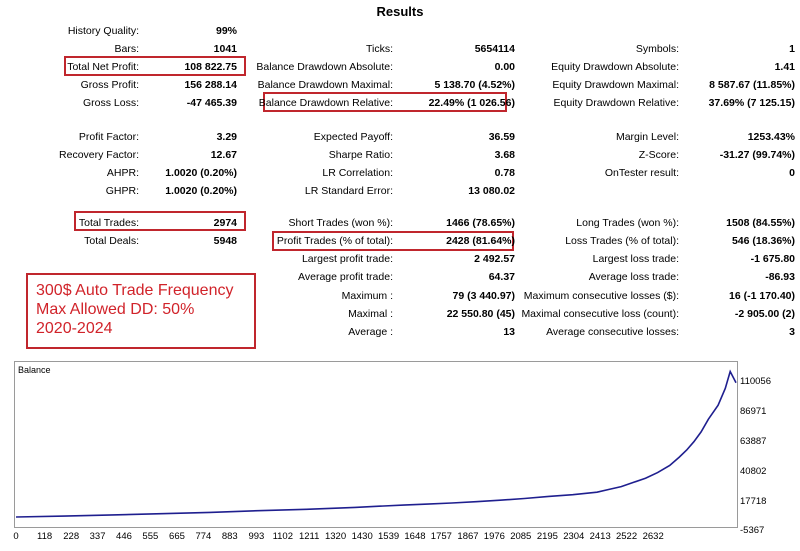 The width and height of the screenshot is (800, 551). I want to click on z-score-value: -31.27 (99.74%), so click(757, 155).